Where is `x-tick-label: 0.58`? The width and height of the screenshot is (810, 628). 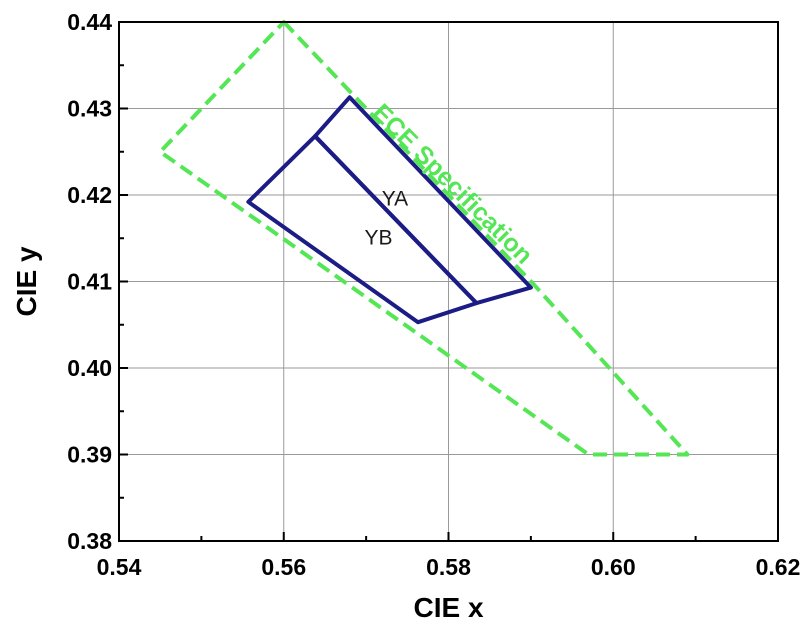
x-tick-label: 0.58 is located at coordinates (448, 567).